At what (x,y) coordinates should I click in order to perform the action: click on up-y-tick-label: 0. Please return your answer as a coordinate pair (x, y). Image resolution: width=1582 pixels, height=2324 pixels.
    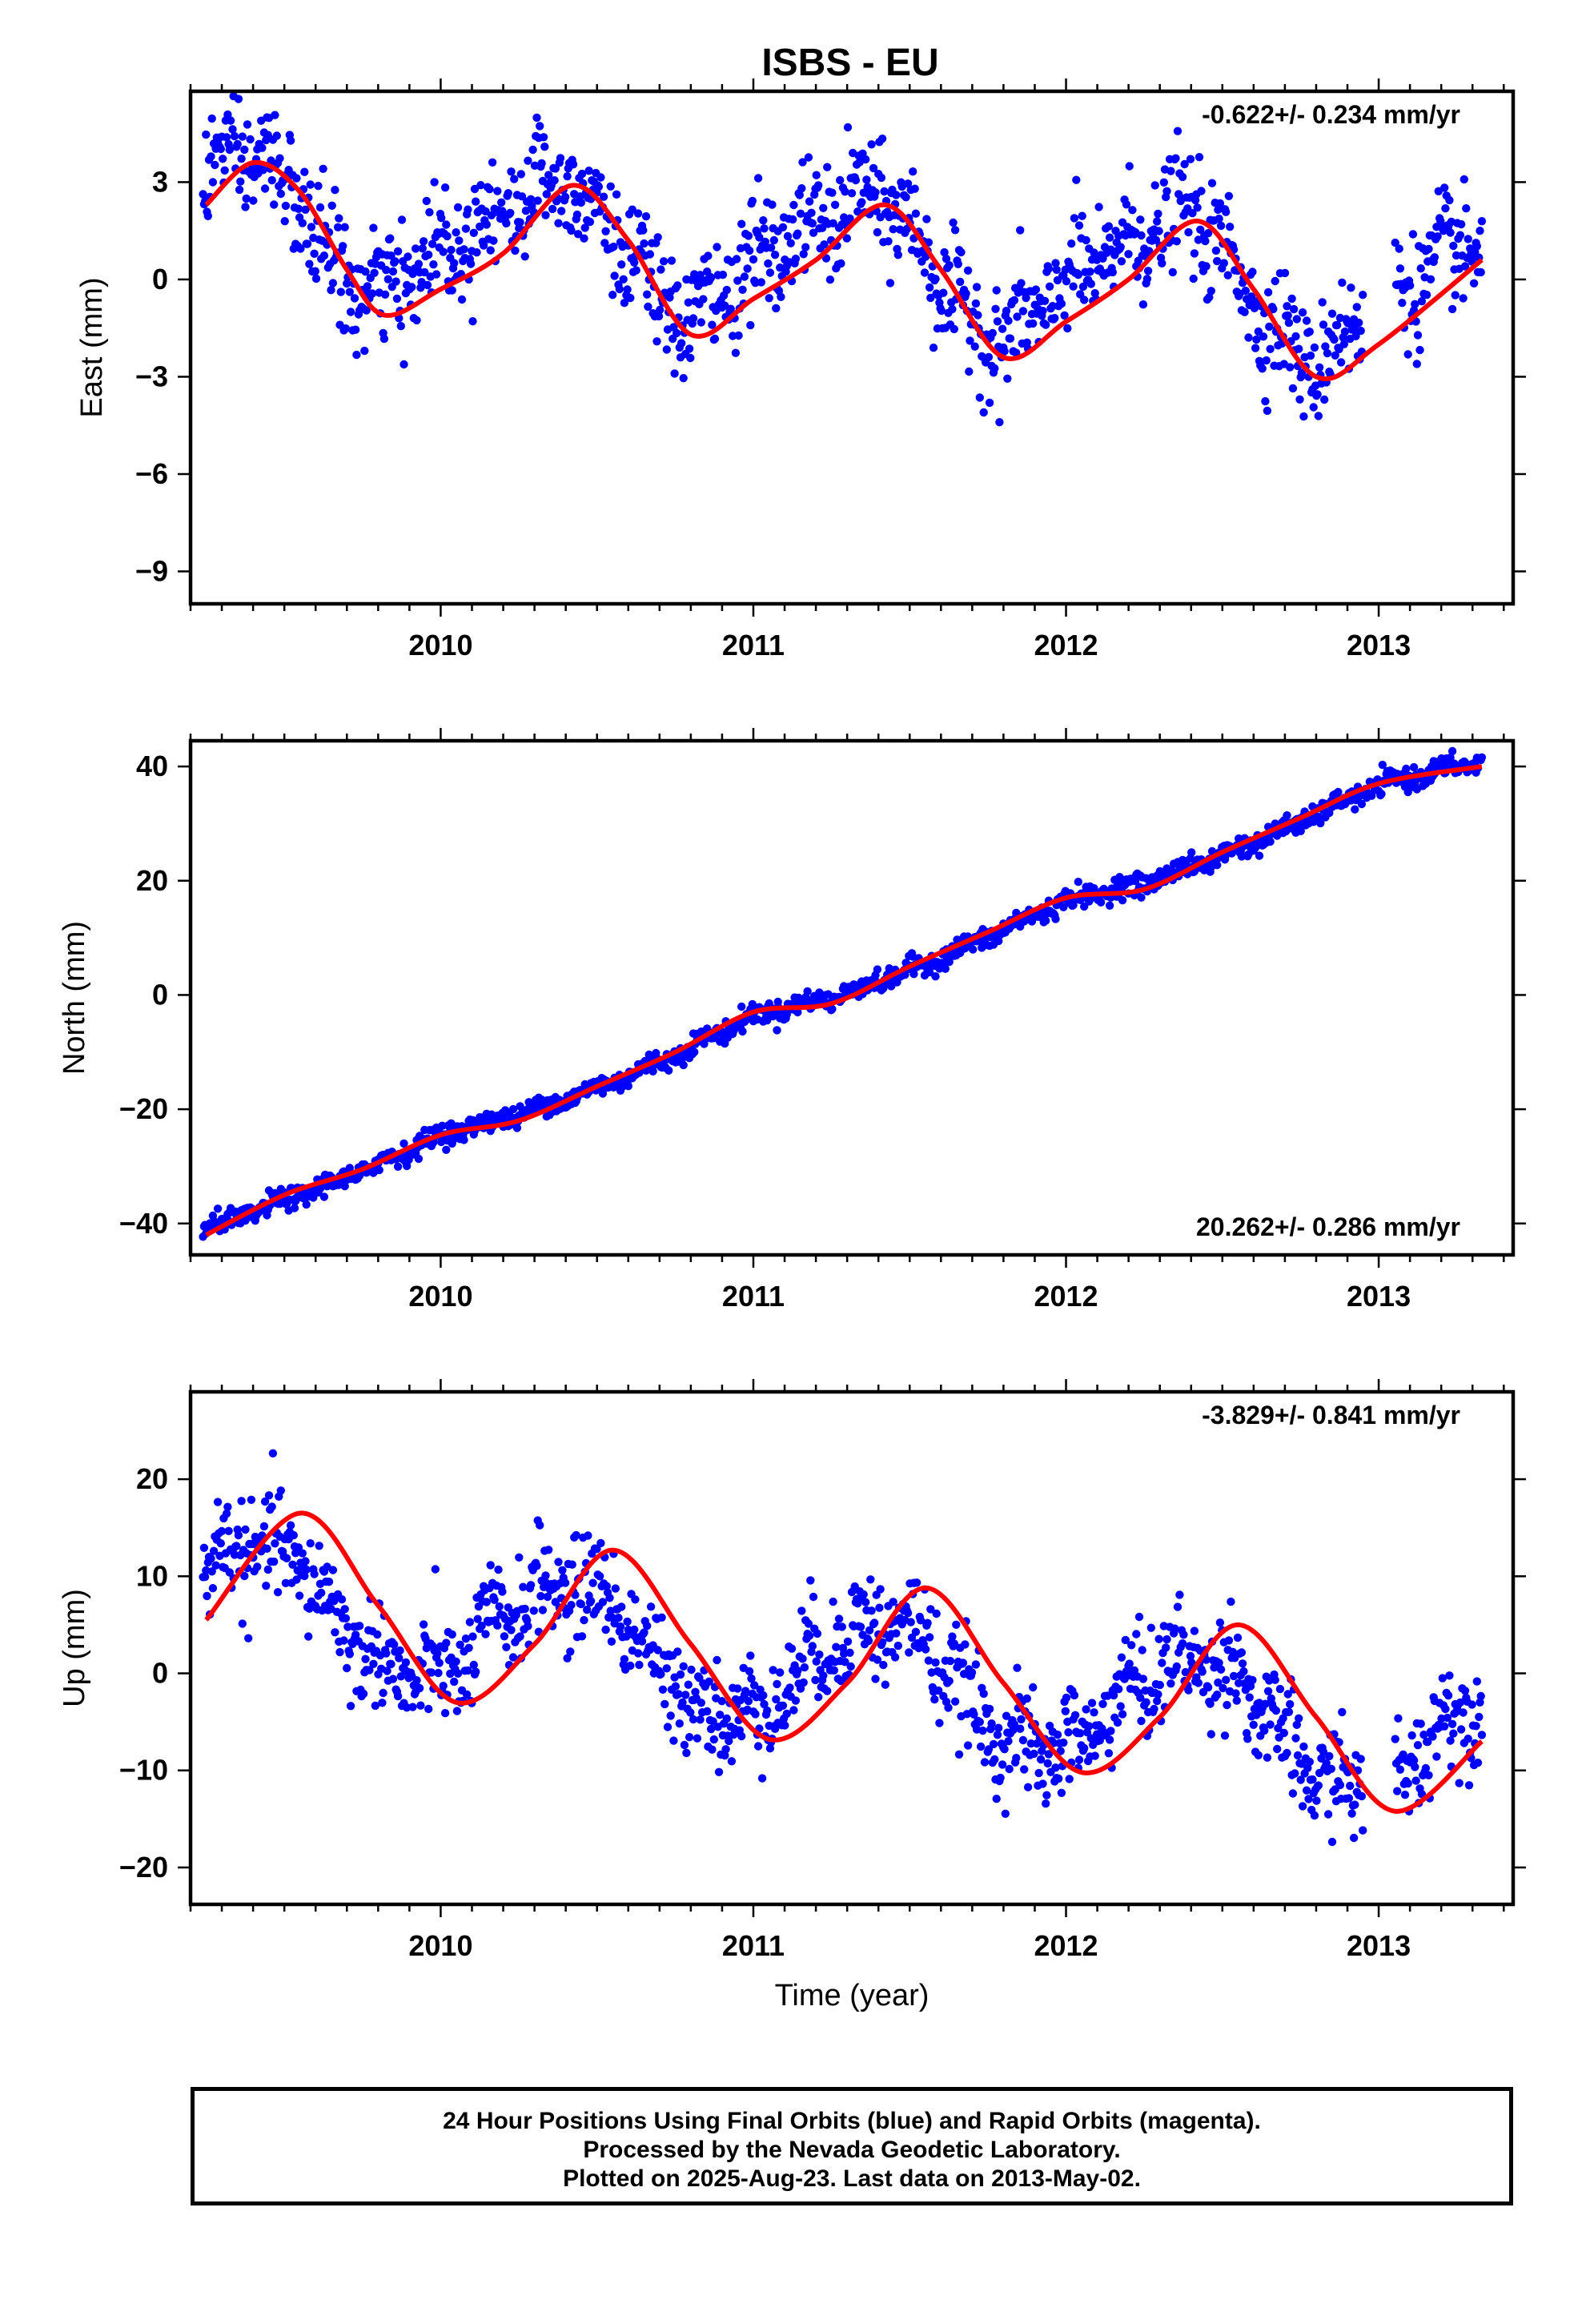
    Looking at the image, I should click on (160, 1673).